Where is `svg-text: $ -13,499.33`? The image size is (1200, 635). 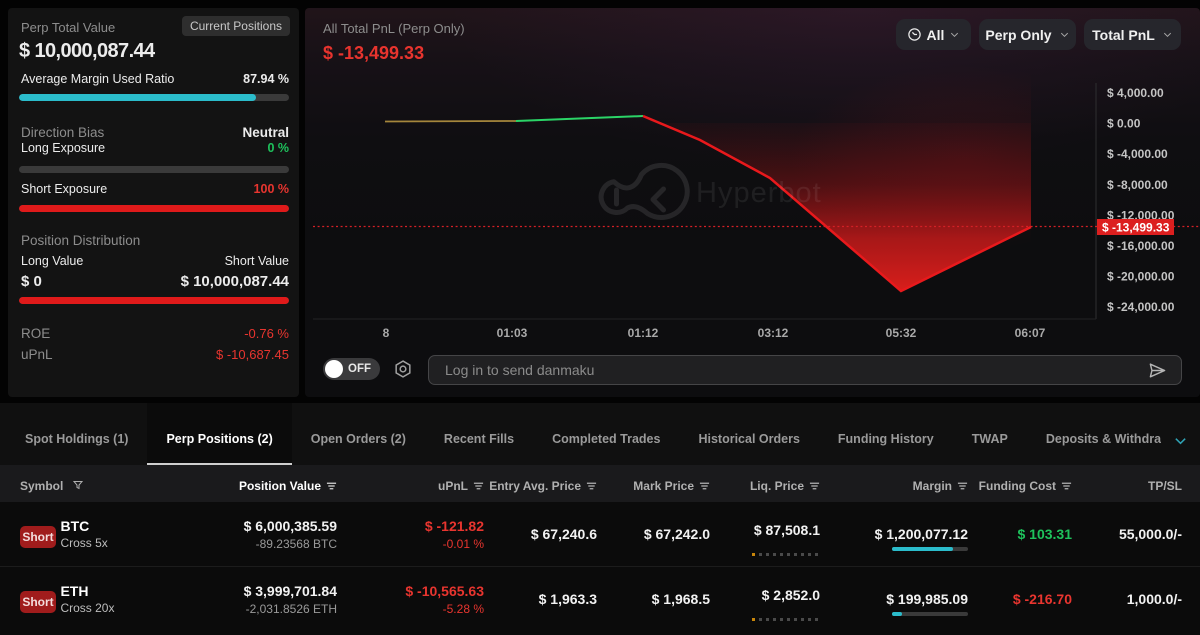
svg-text: $ -13,499.33 is located at coordinates (1136, 228).